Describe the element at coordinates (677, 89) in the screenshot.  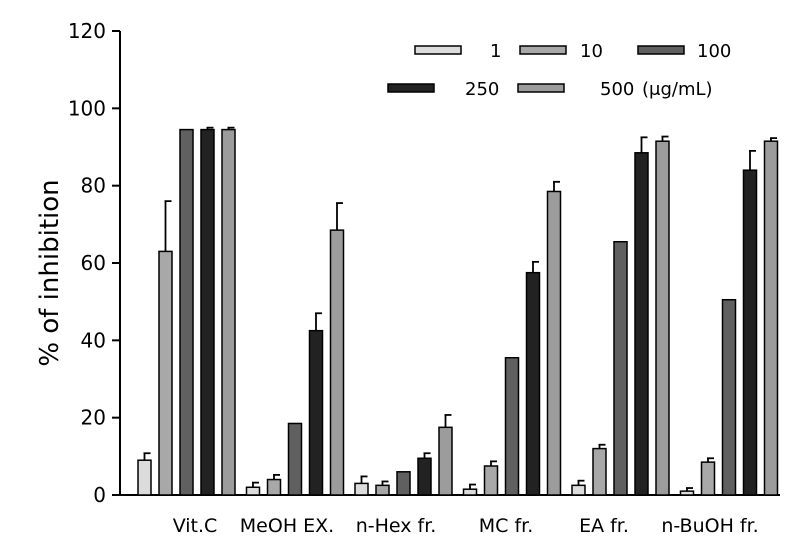
I see `legend-unit: (μg/mL)` at that location.